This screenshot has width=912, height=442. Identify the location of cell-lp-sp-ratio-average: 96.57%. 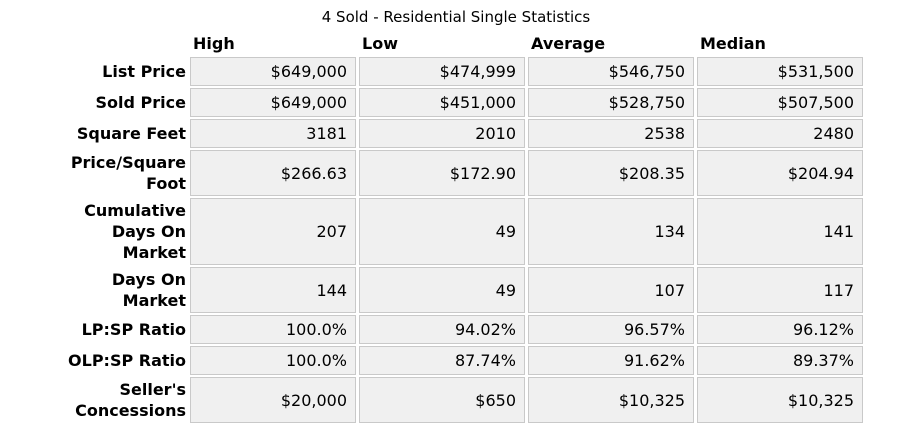
(611, 329).